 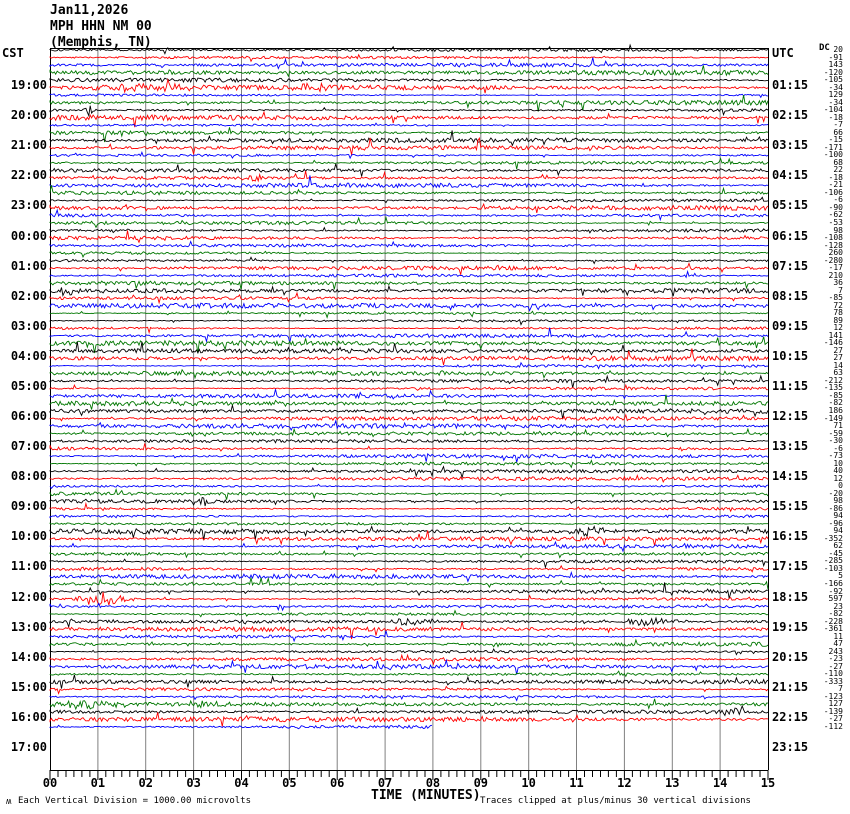 I want to click on utc-hour-label: 23:15, so click(x=790, y=746).